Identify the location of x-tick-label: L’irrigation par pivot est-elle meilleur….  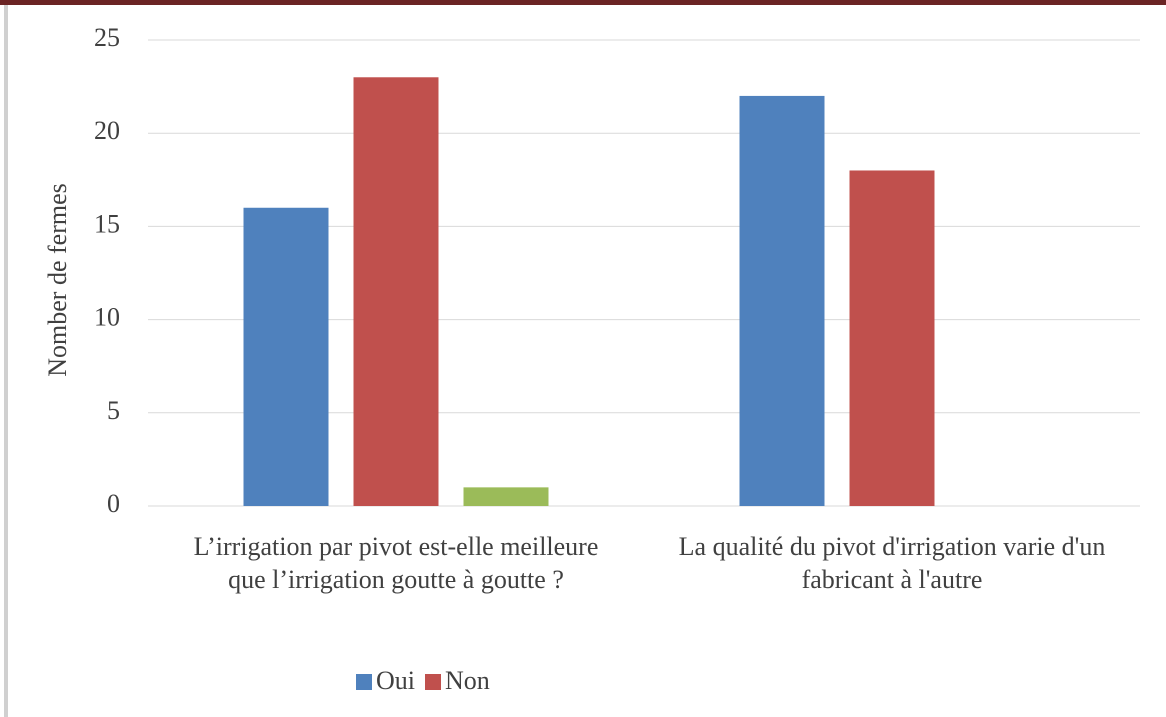
(396, 563).